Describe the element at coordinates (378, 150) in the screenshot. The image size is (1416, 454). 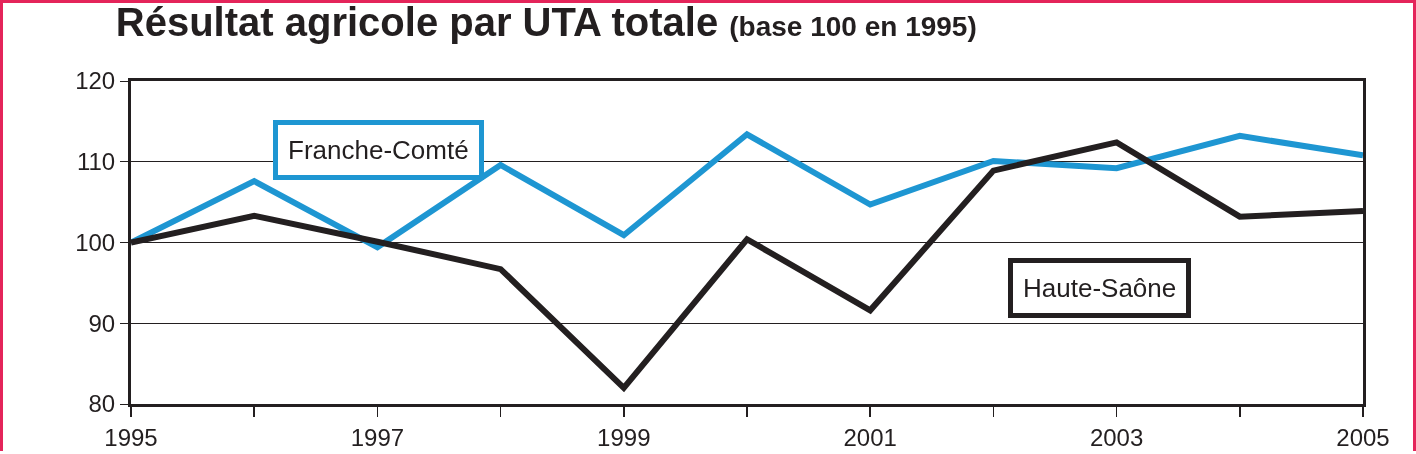
I see `series-label: Franche-Comté` at that location.